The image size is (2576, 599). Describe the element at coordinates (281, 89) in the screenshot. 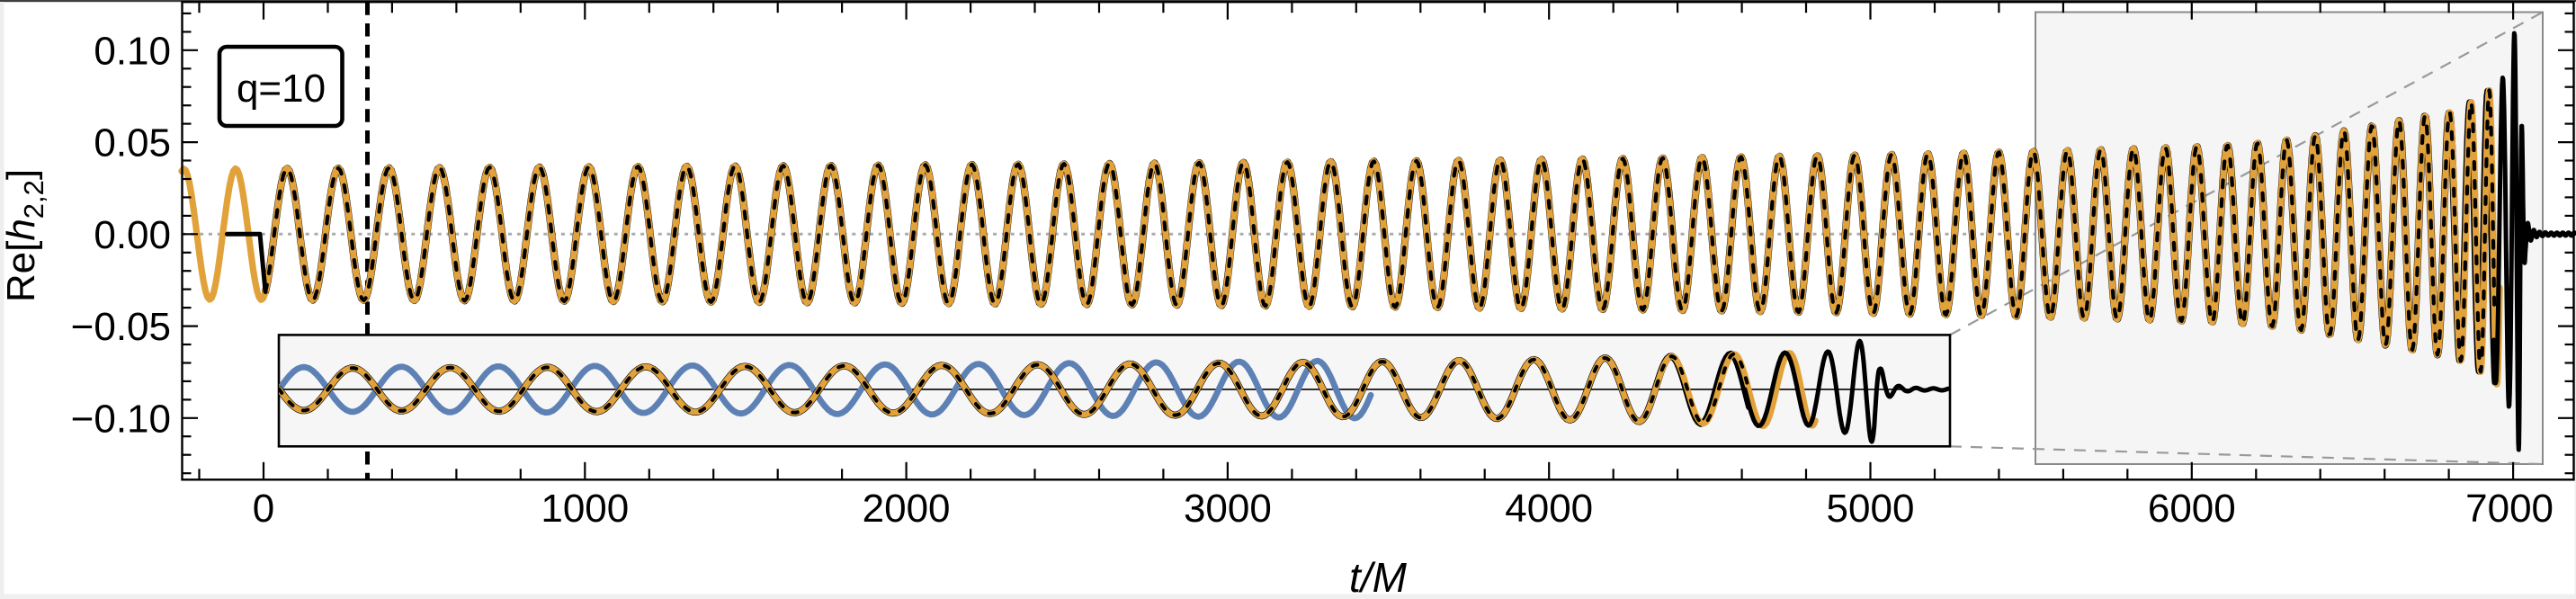

I see `svg-text: q=10` at that location.